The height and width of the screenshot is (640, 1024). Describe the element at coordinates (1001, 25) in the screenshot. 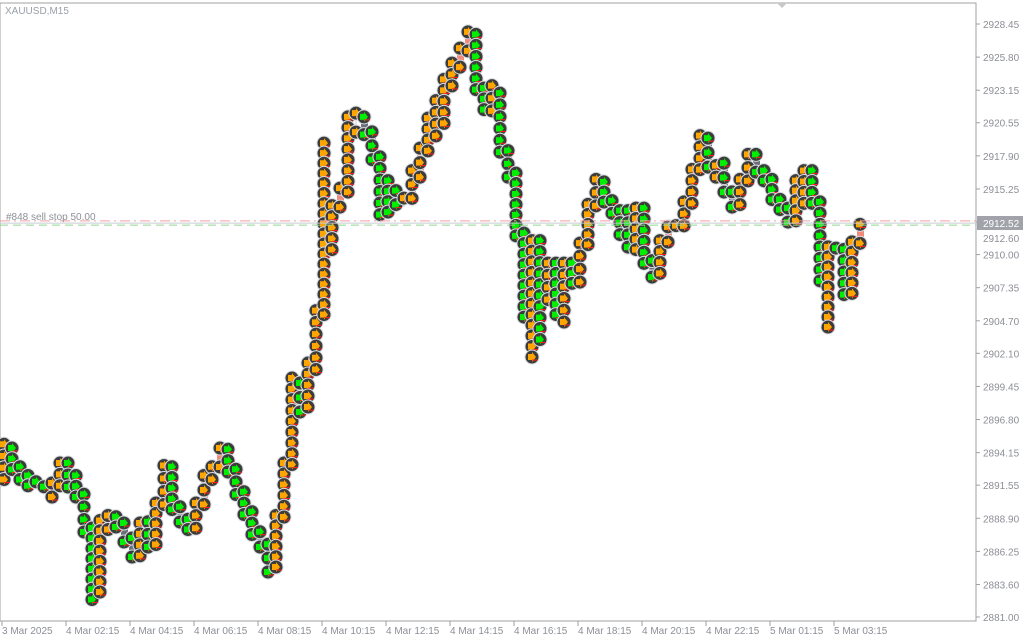

I see `y-tick-label: 2928.45` at that location.